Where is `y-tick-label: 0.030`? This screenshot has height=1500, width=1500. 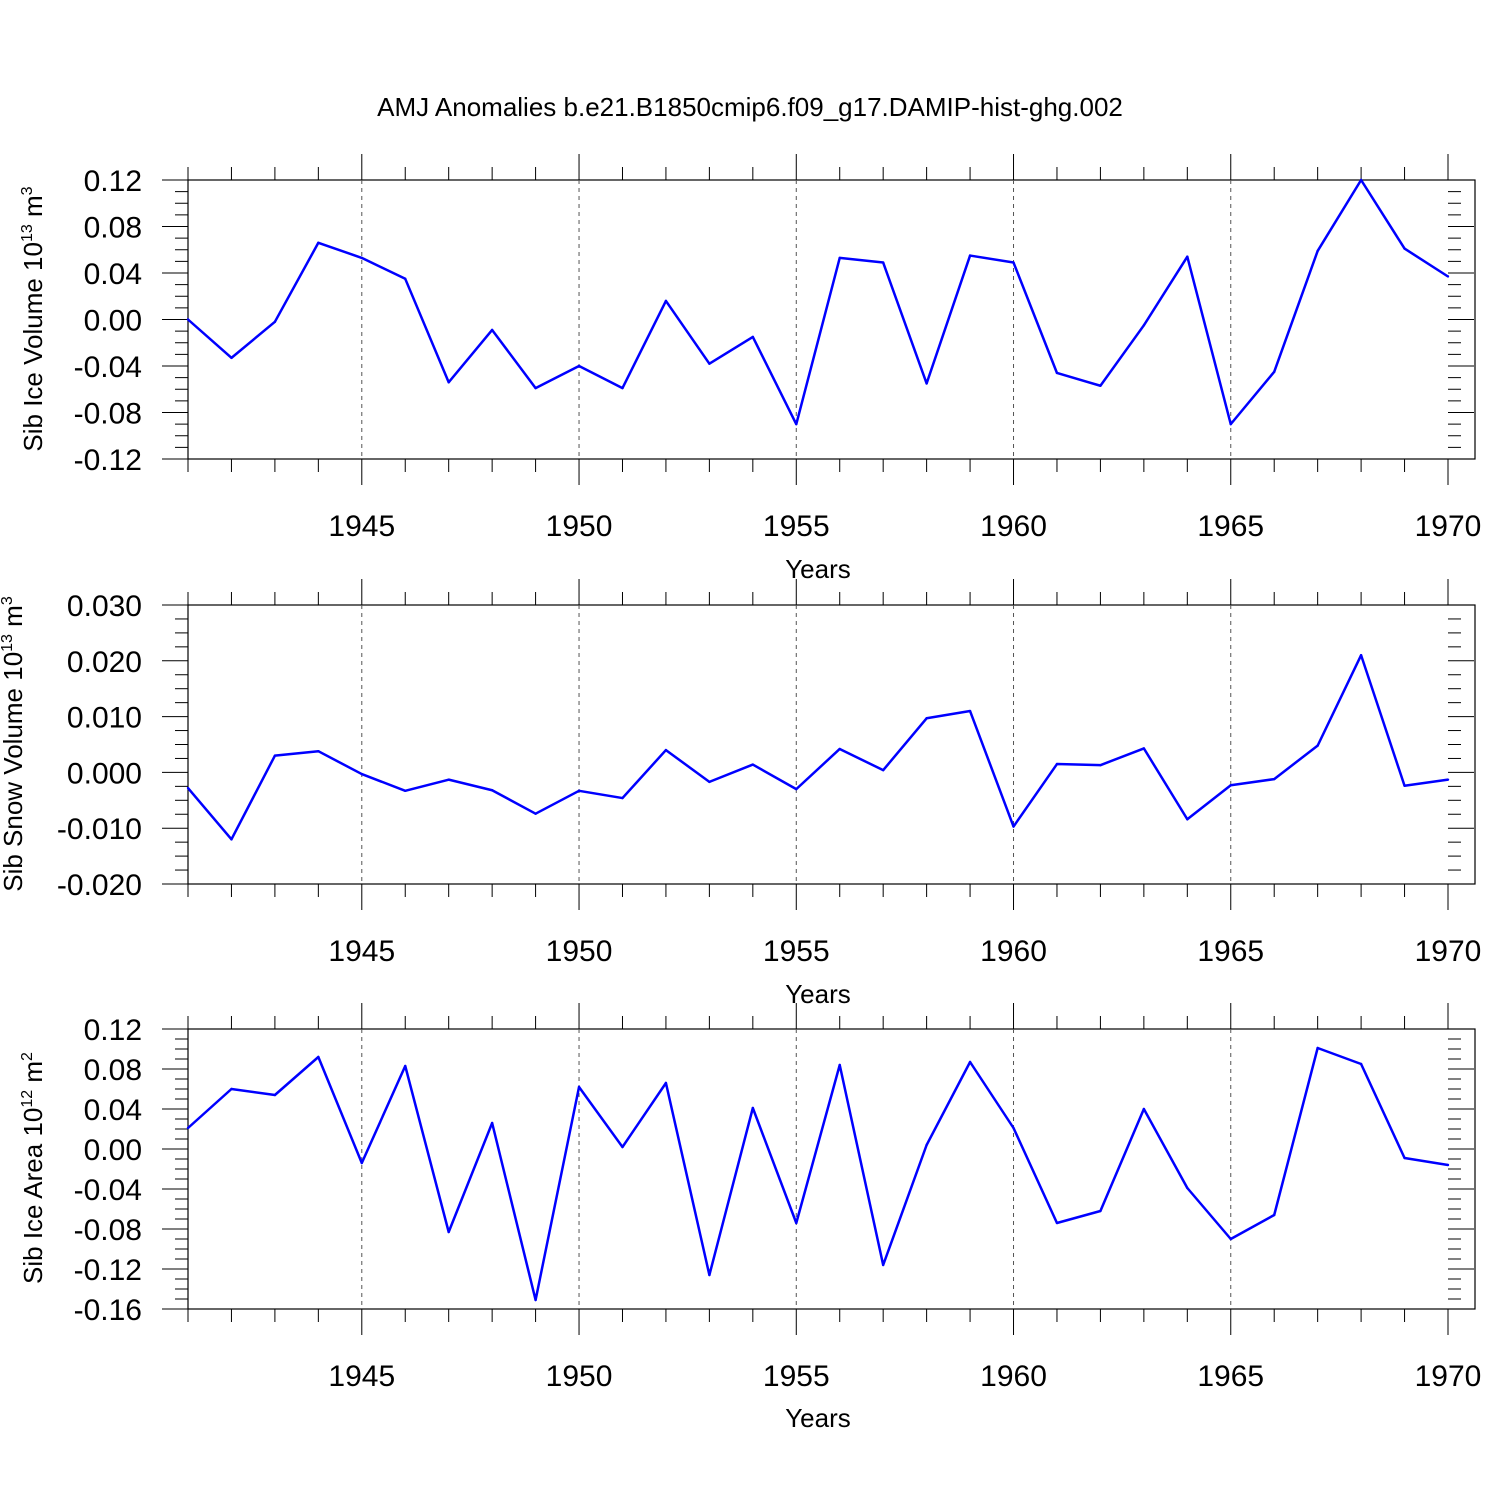 y-tick-label: 0.030 is located at coordinates (104, 606).